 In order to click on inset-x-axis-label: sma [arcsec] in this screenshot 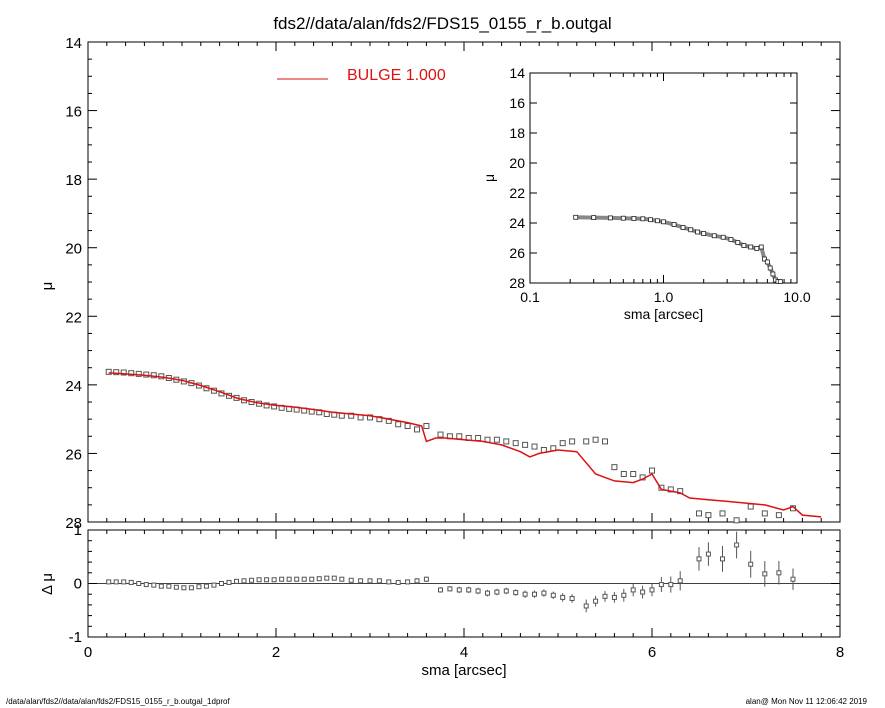, I will do `click(663, 314)`.